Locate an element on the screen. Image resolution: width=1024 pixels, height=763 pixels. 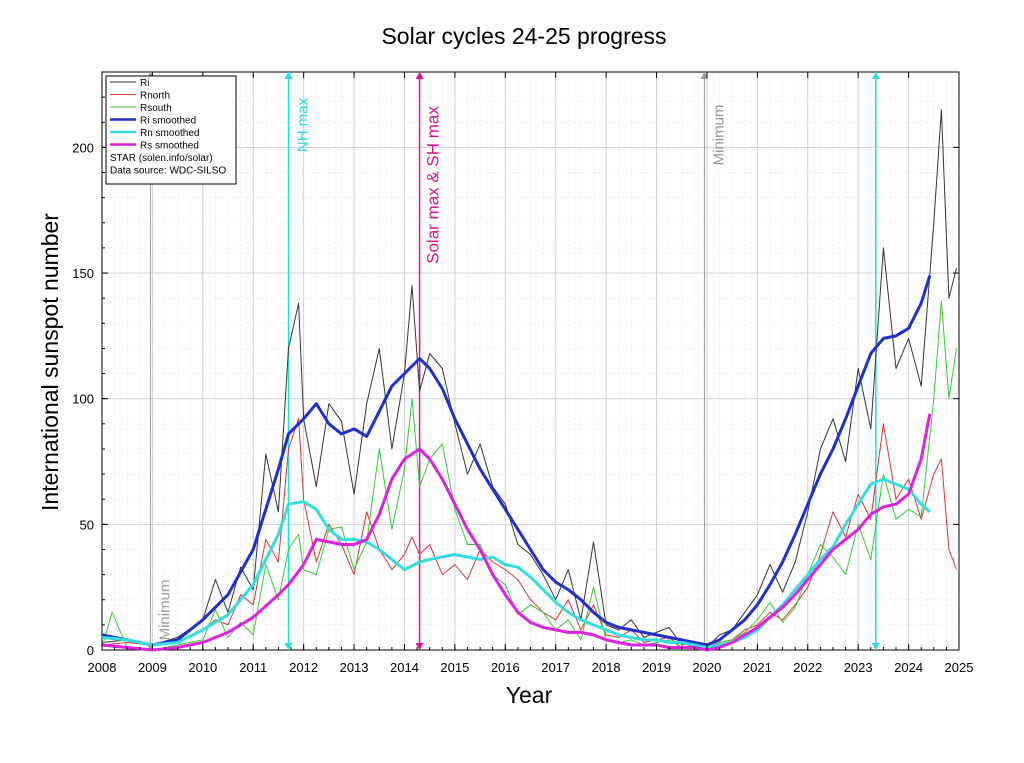
x-tick-label: 2012 is located at coordinates (303, 667).